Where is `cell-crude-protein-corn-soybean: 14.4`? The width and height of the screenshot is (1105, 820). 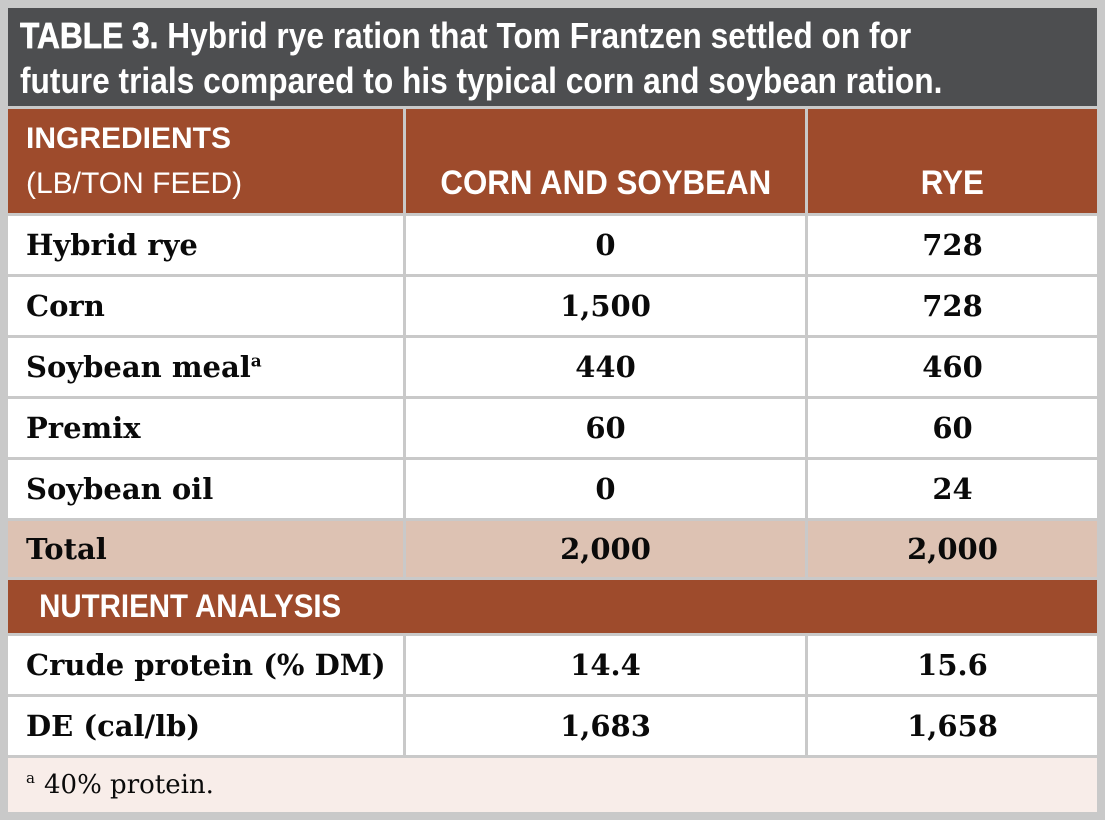 cell-crude-protein-corn-soybean: 14.4 is located at coordinates (605, 665).